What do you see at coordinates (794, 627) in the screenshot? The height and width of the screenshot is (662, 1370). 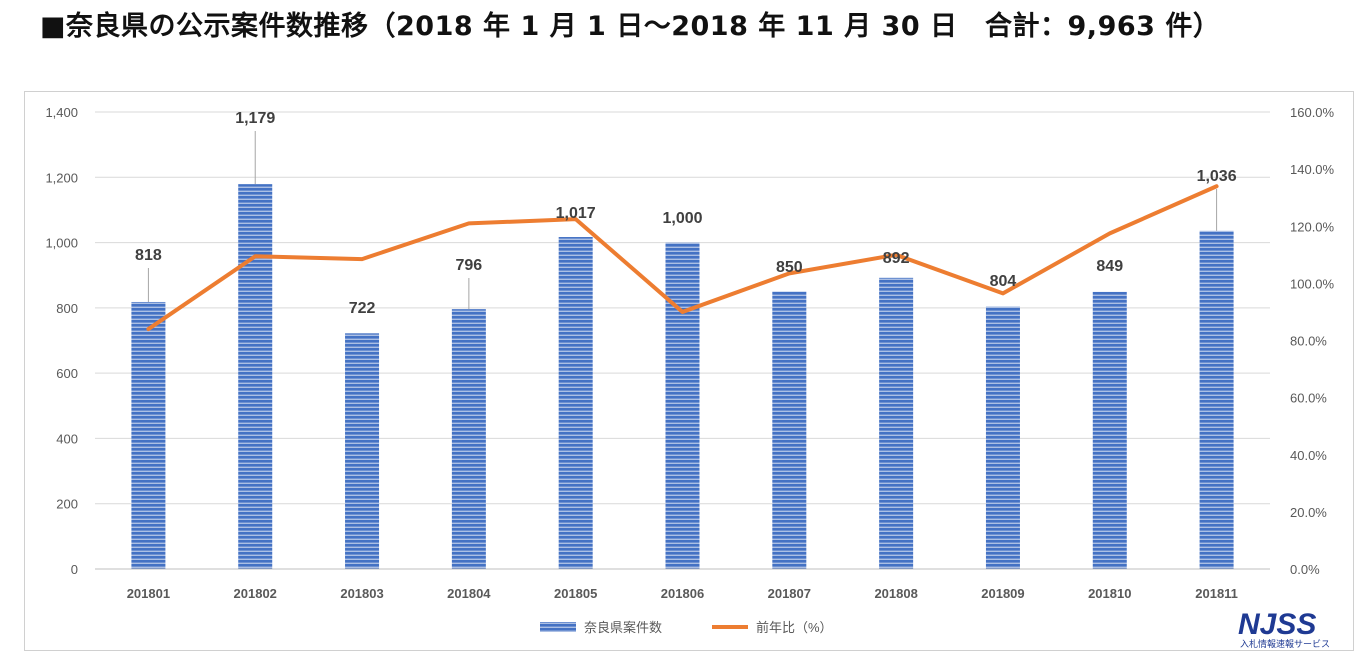 I see `legend-label-line: 前年比（%）` at bounding box center [794, 627].